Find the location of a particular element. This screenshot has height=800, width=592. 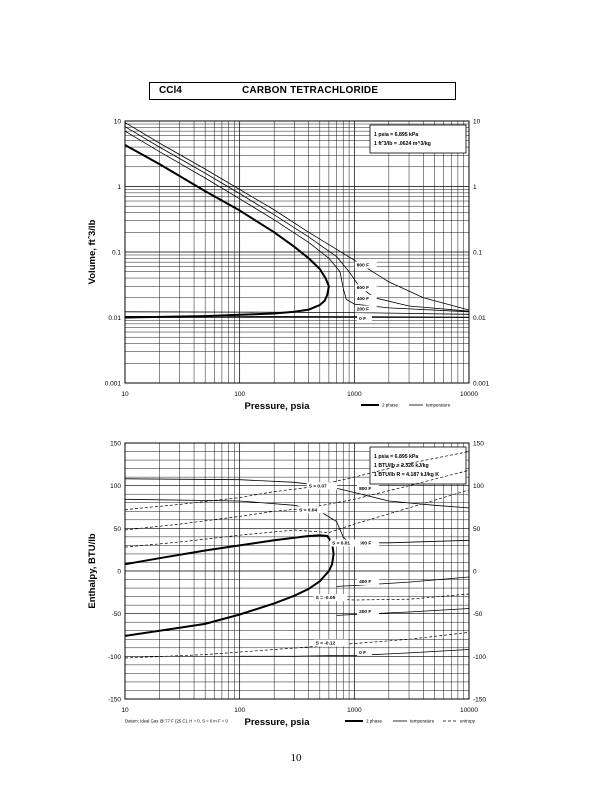

conversion-note: 1 BTU/lb = 2.326 kJ/kg is located at coordinates (401, 466).